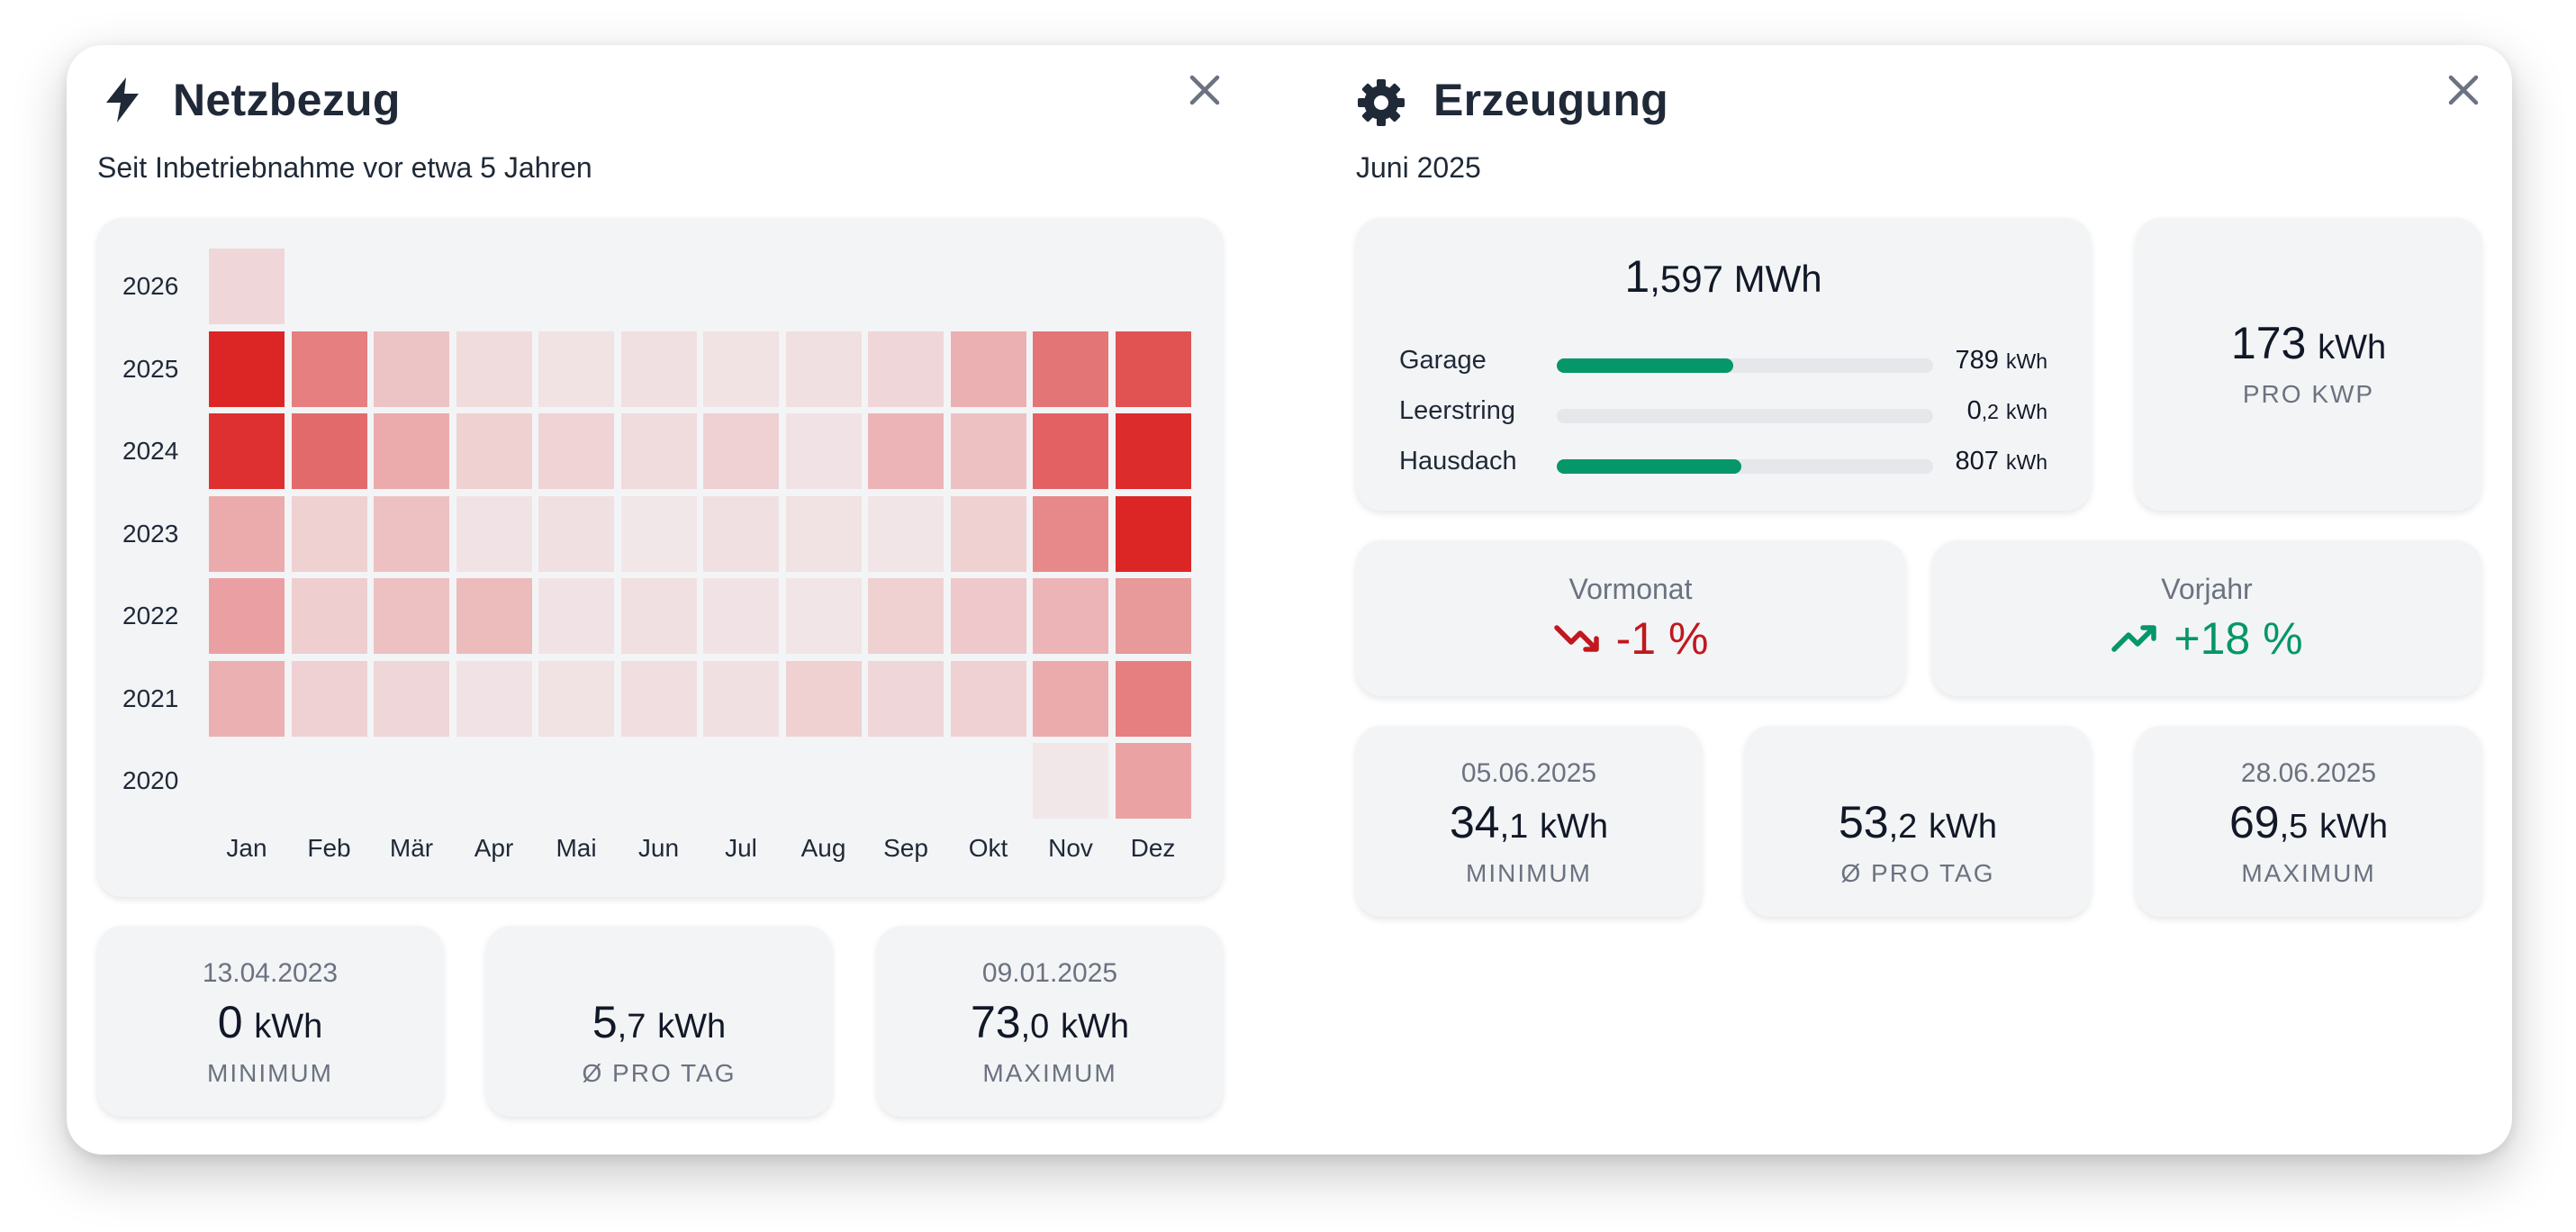 This screenshot has height=1232, width=2576. I want to click on string-row-garage: Garage 789 kWh, so click(1723, 360).